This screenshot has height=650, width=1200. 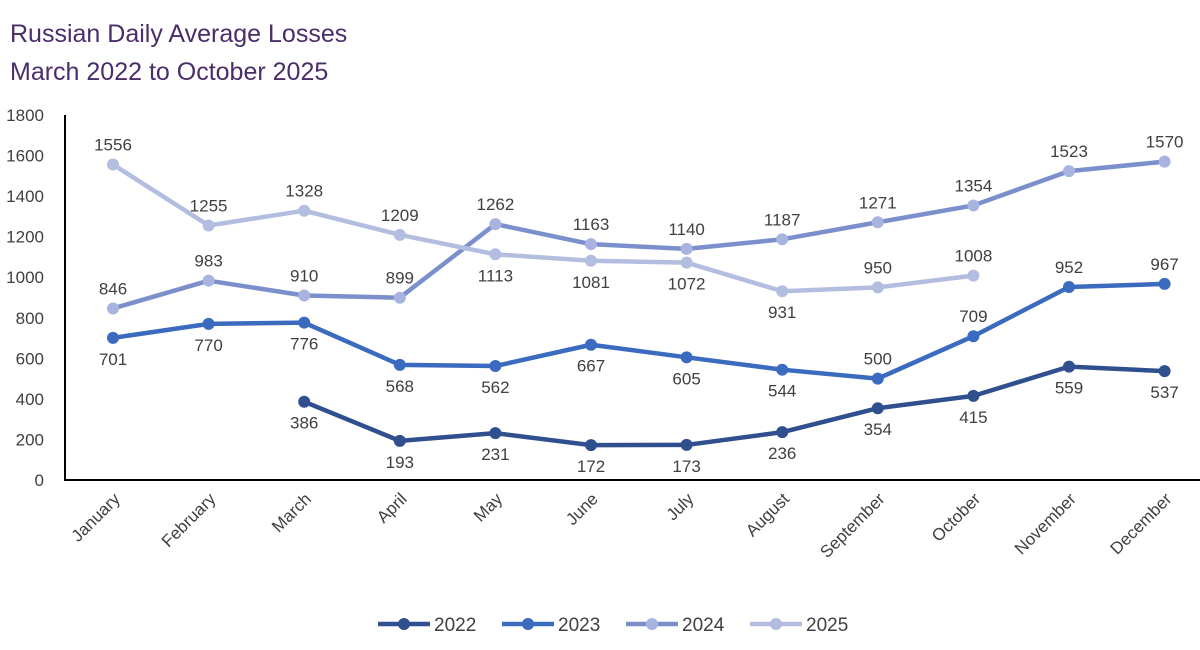 What do you see at coordinates (579, 625) in the screenshot?
I see `legend-label-2023: 2023` at bounding box center [579, 625].